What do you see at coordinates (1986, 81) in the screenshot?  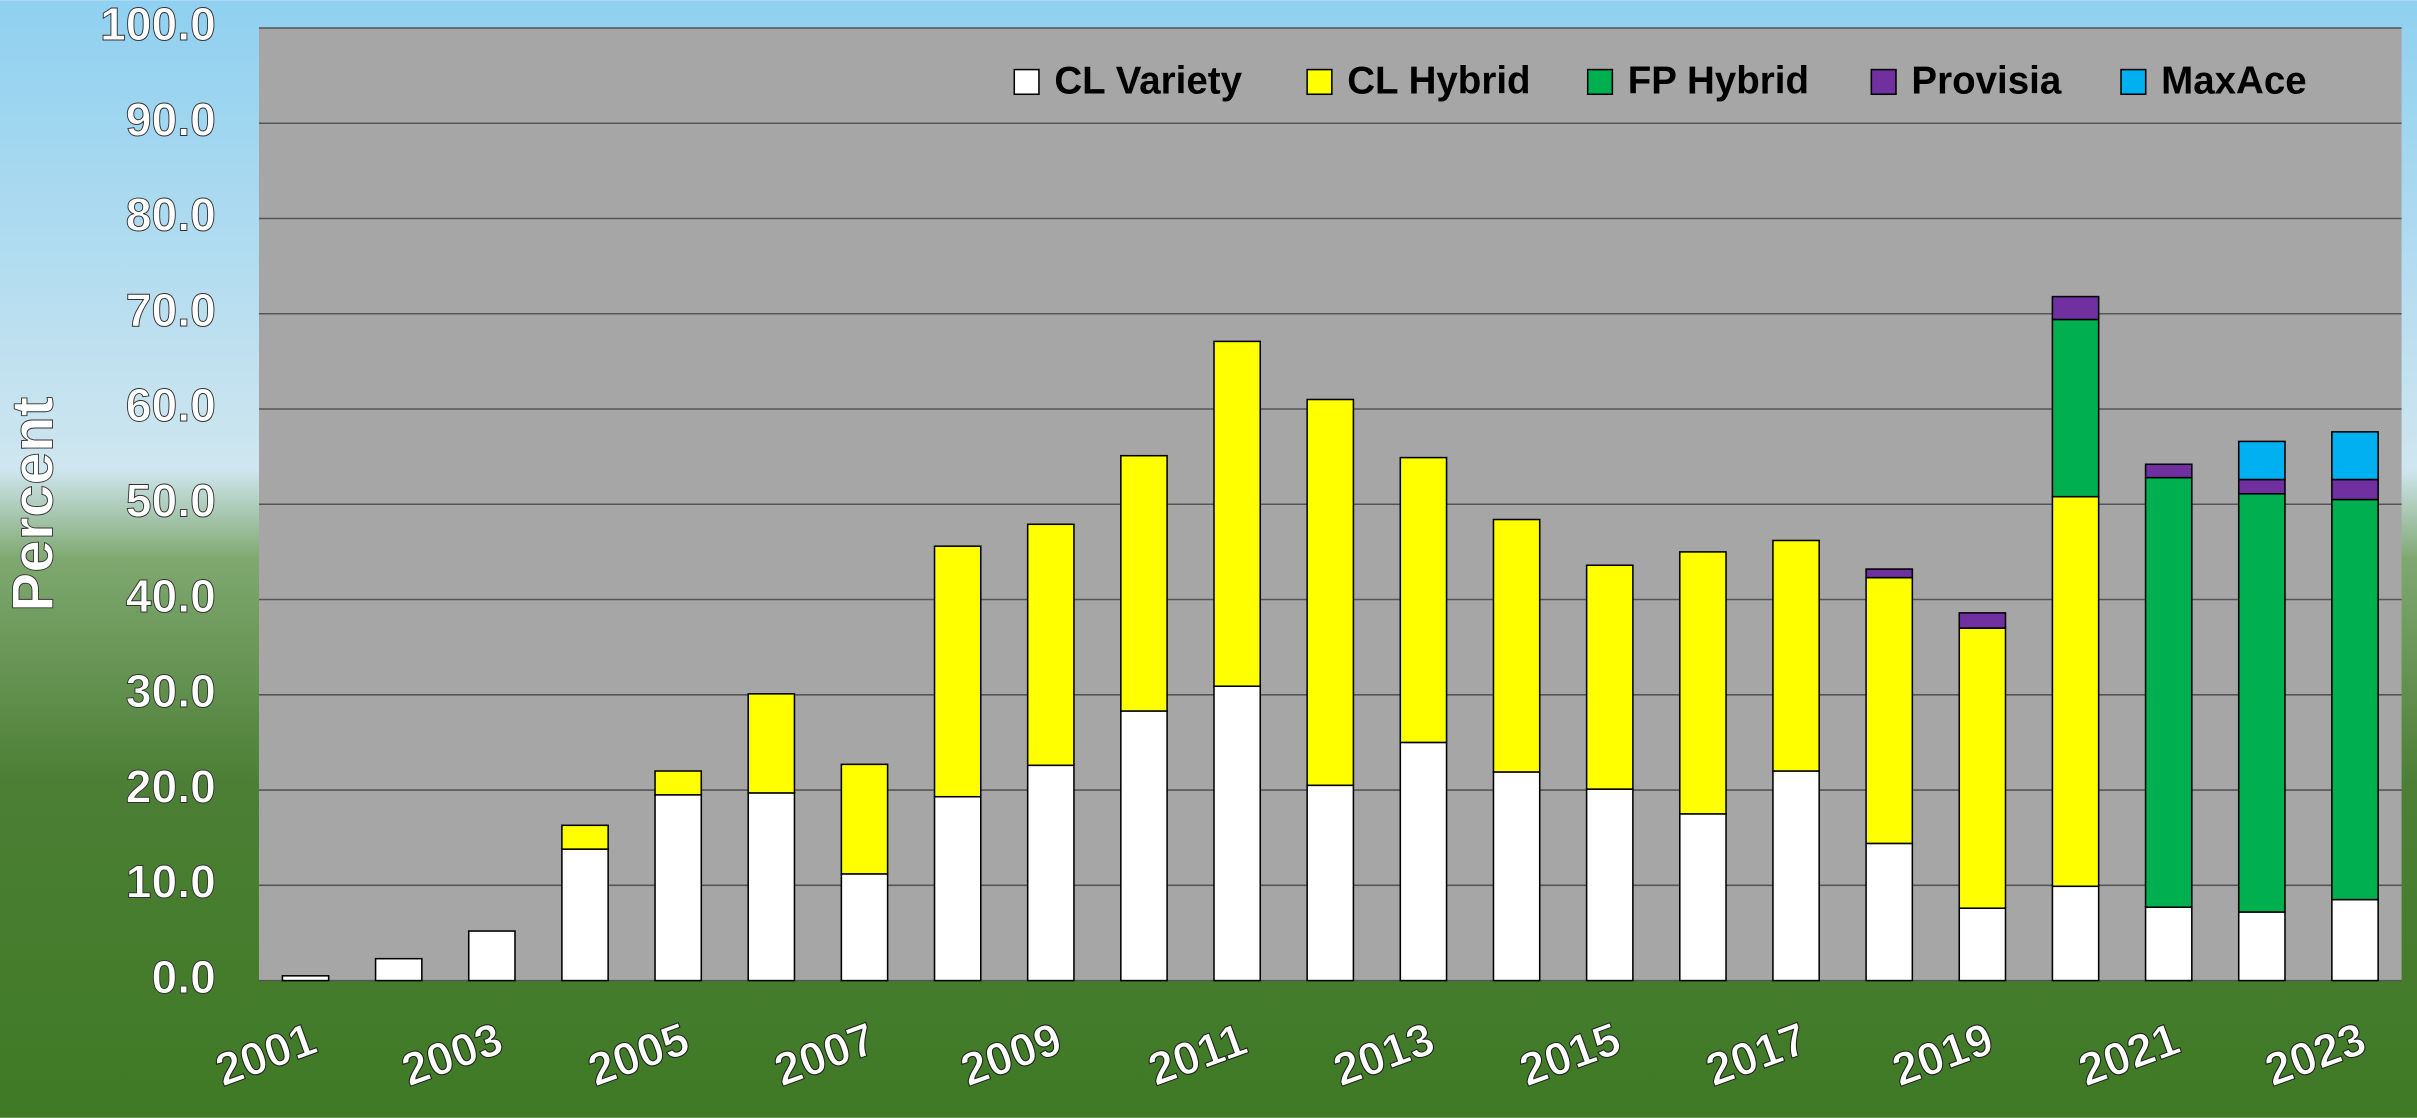 I see `legend-label: Provisia` at bounding box center [1986, 81].